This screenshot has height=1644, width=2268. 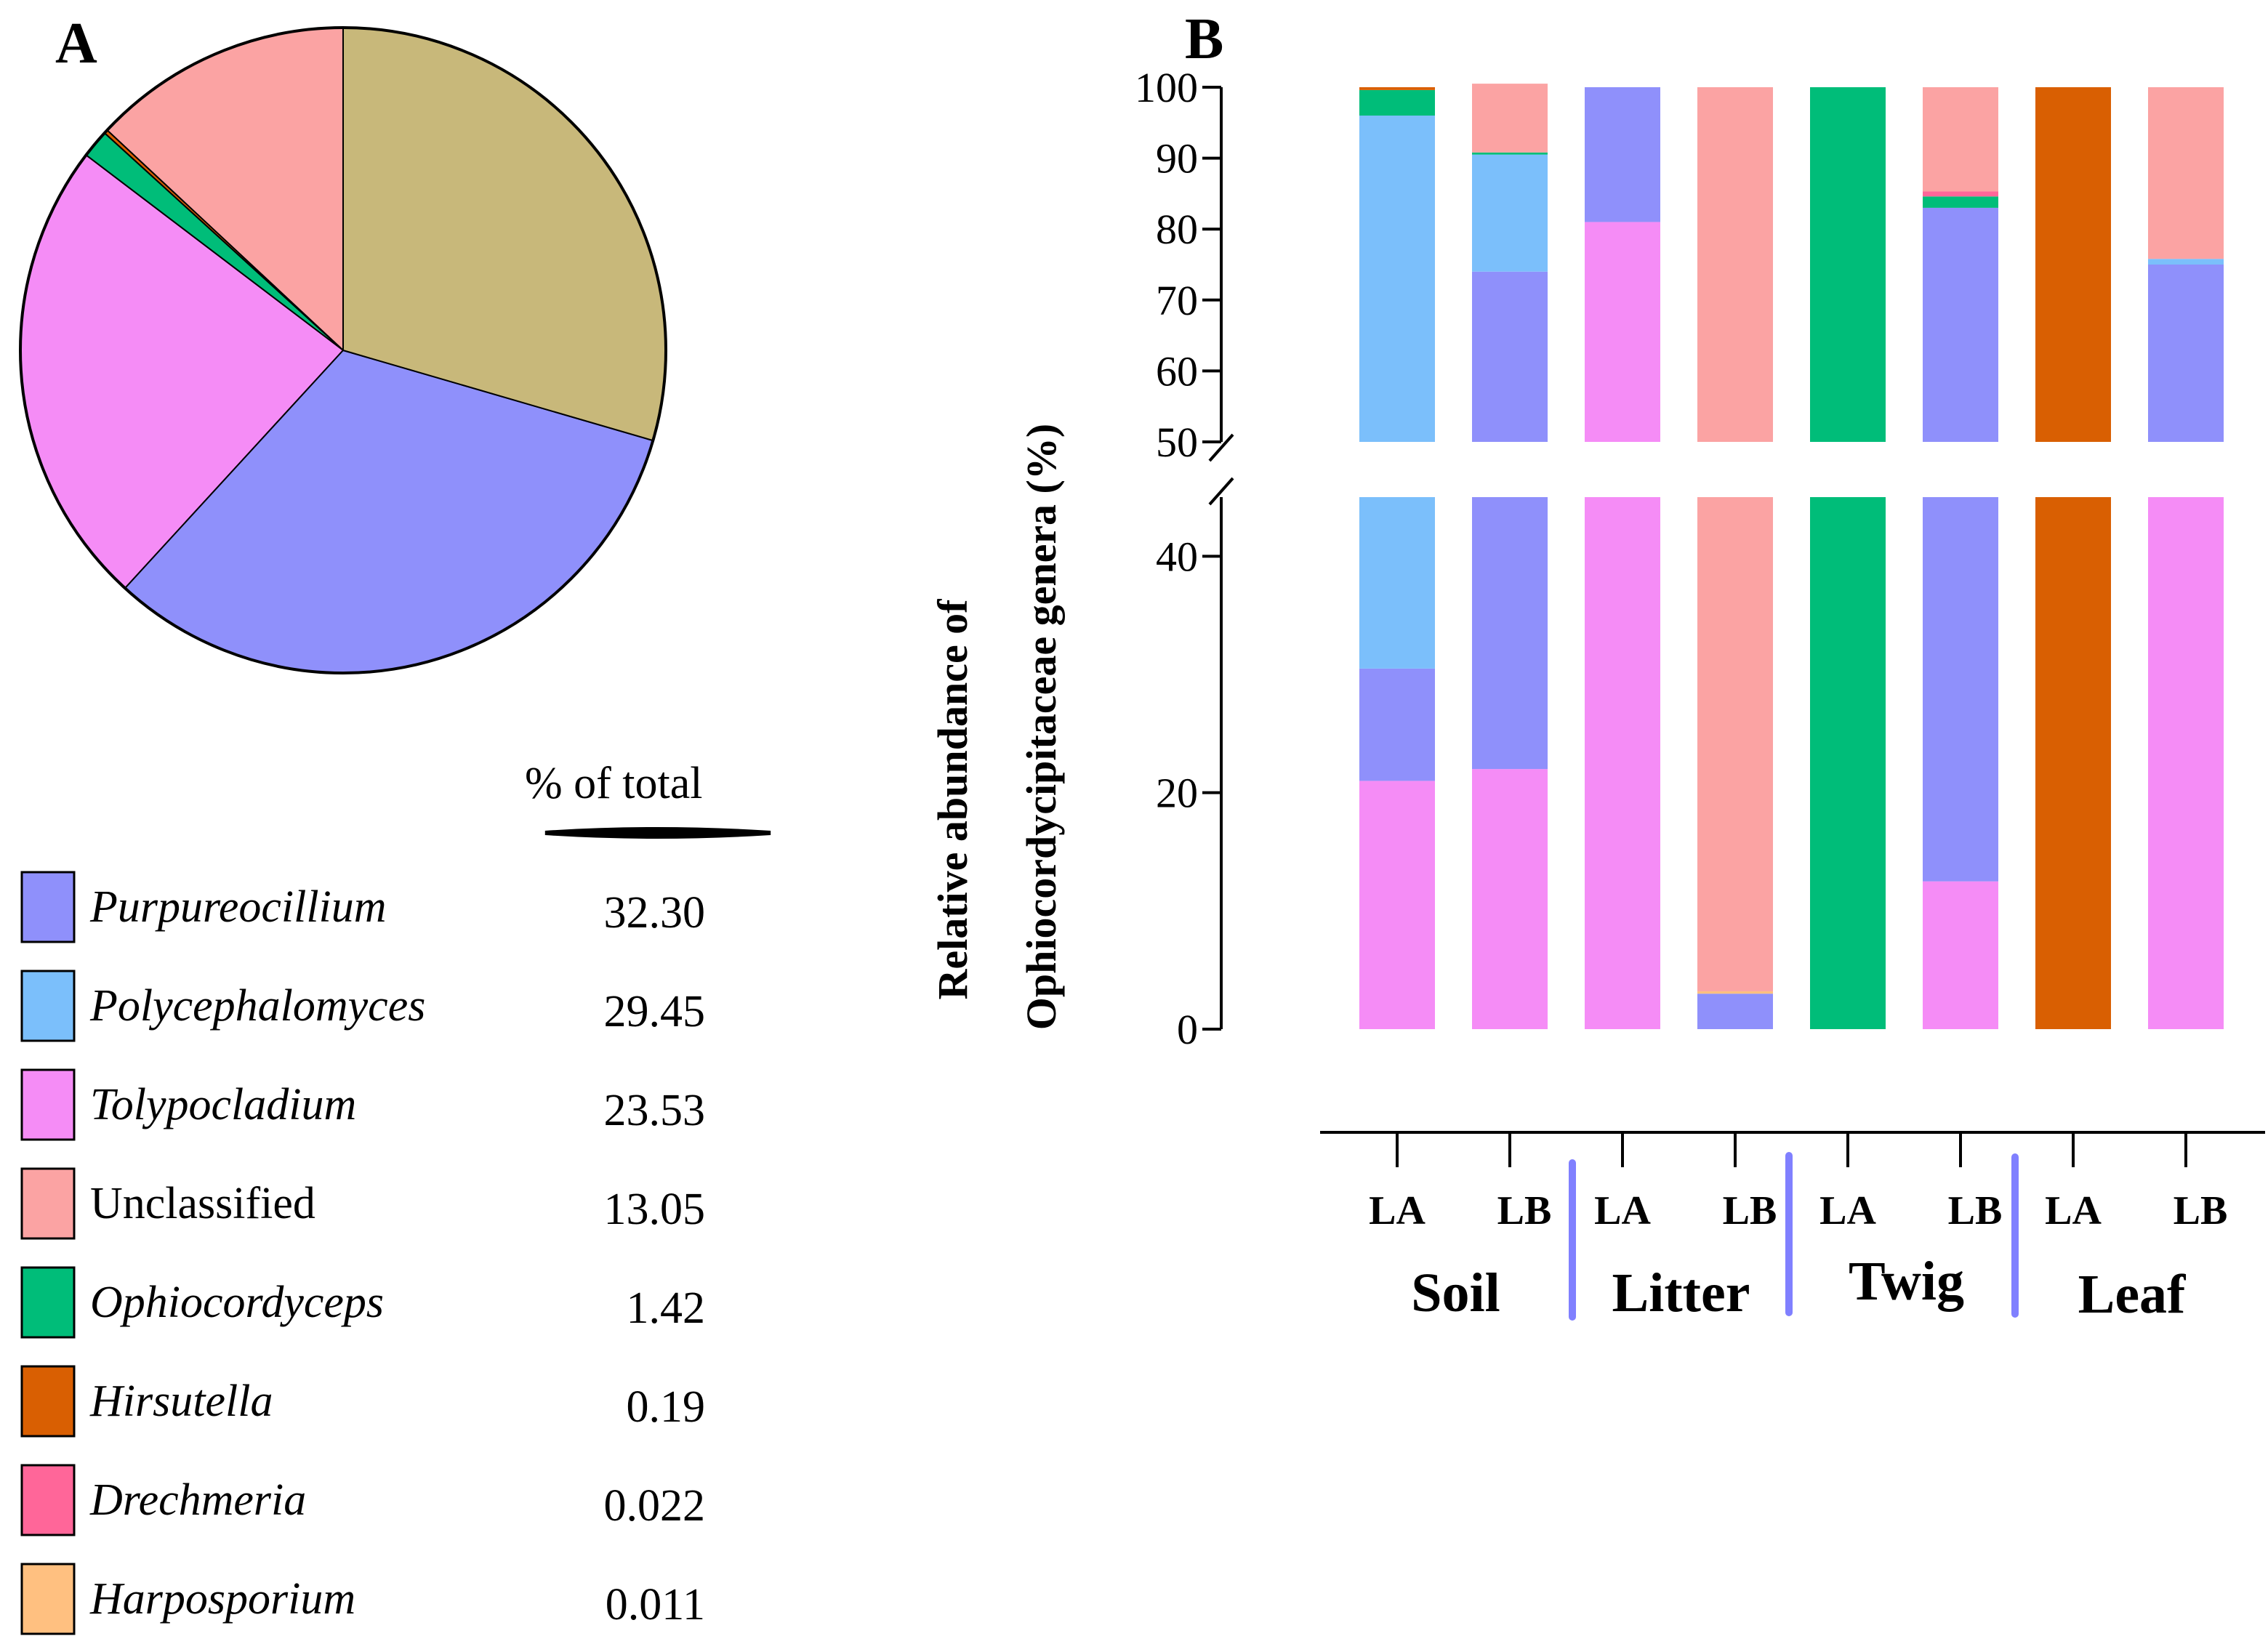 What do you see at coordinates (2132, 1295) in the screenshot?
I see `group-label-leaf: Leaf` at bounding box center [2132, 1295].